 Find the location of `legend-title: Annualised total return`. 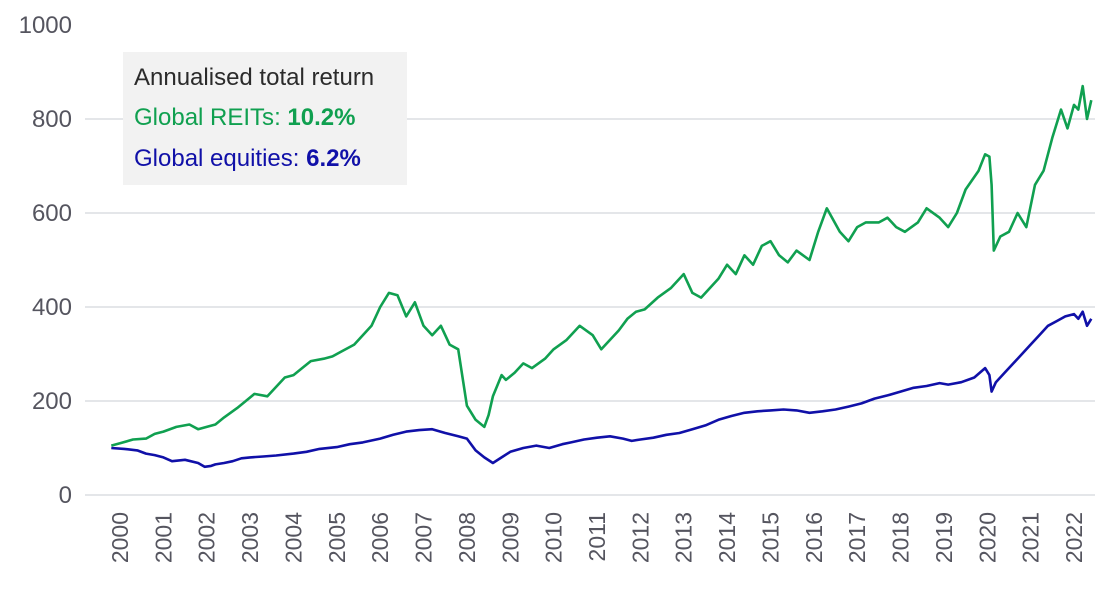

legend-title: Annualised total return is located at coordinates (254, 77).